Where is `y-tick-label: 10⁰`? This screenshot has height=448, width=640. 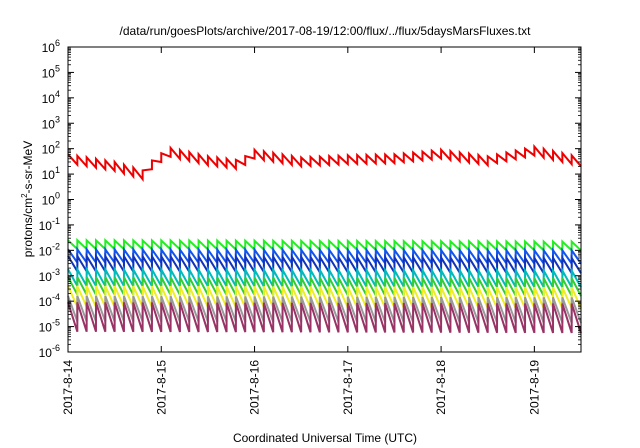 y-tick-label: 10⁰ is located at coordinates (51, 199).